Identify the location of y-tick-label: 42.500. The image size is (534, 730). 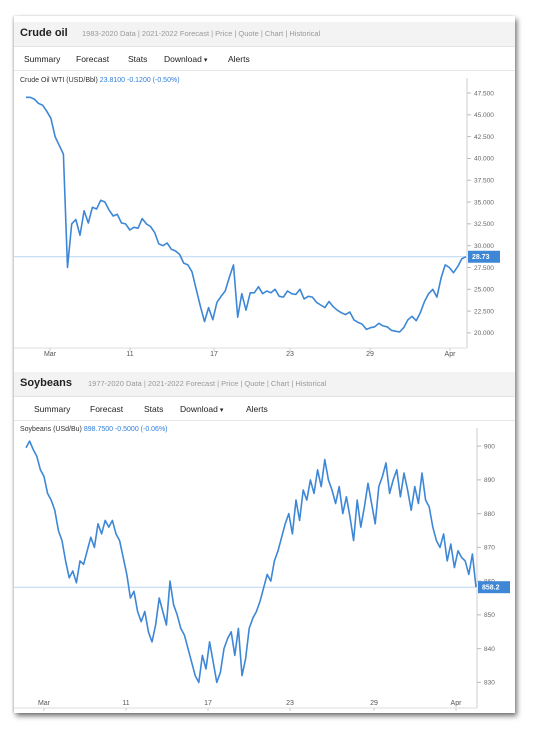
(484, 137).